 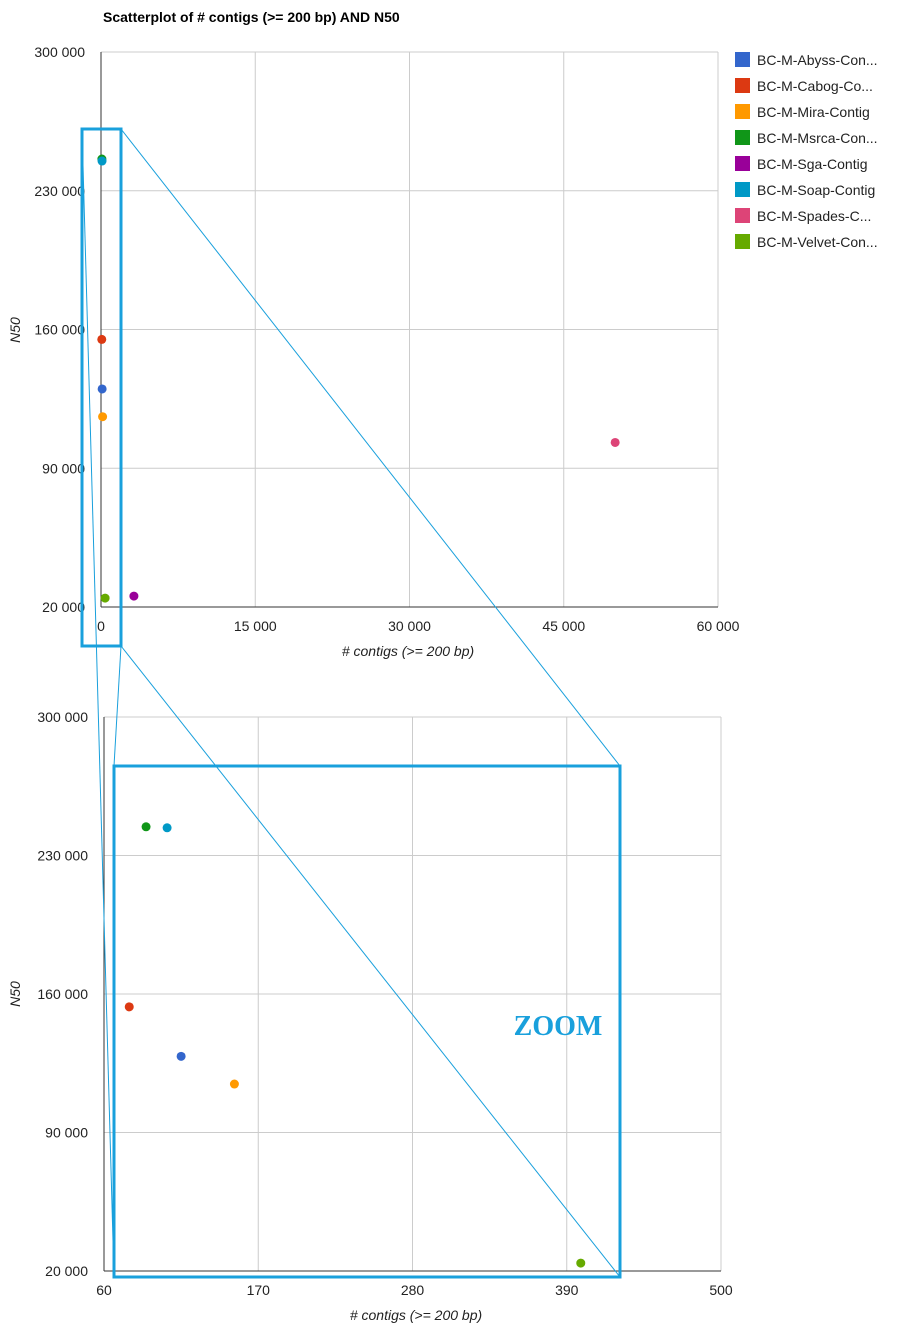 I want to click on zoom-y-tick-label: 90 000, so click(x=66, y=1133).